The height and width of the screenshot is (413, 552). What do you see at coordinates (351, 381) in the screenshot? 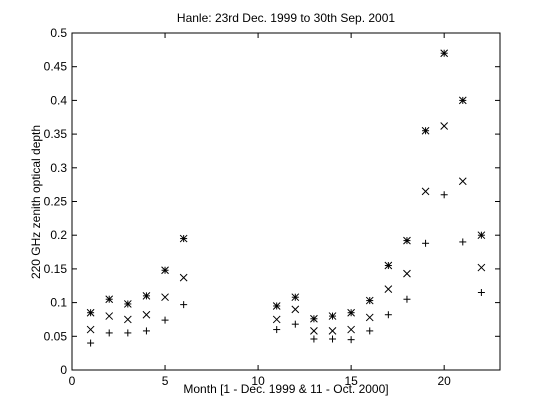
I see `x-tick-label: 15` at bounding box center [351, 381].